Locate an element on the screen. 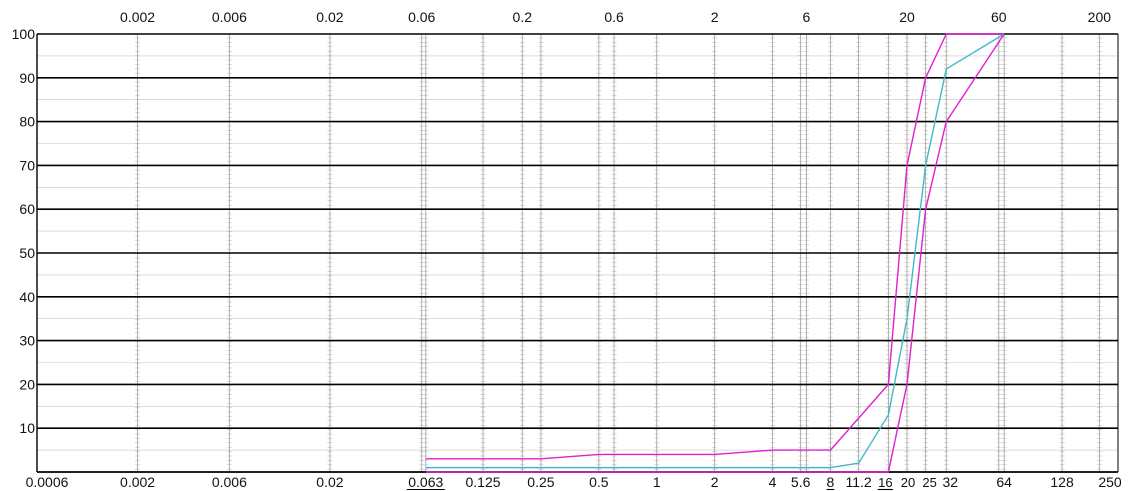  top-tick-label: 20 is located at coordinates (907, 17).